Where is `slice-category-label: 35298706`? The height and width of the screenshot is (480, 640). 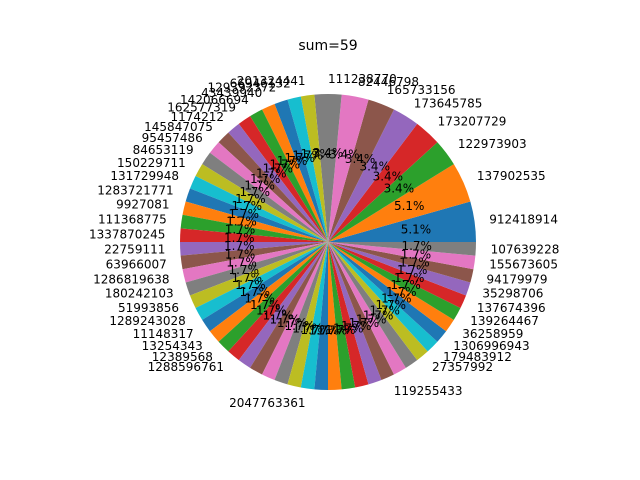 slice-category-label: 35298706 is located at coordinates (512, 294).